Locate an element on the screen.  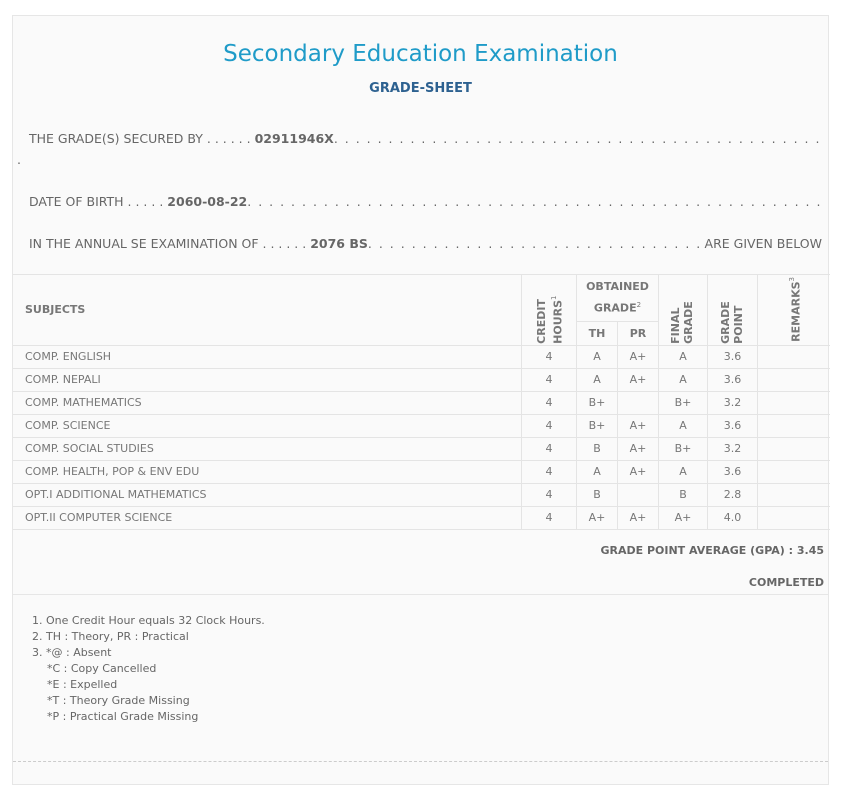
table-row: OPT.I ADDITIONAL MATHEMATICS 4 B B 2.8 is located at coordinates (421, 494).